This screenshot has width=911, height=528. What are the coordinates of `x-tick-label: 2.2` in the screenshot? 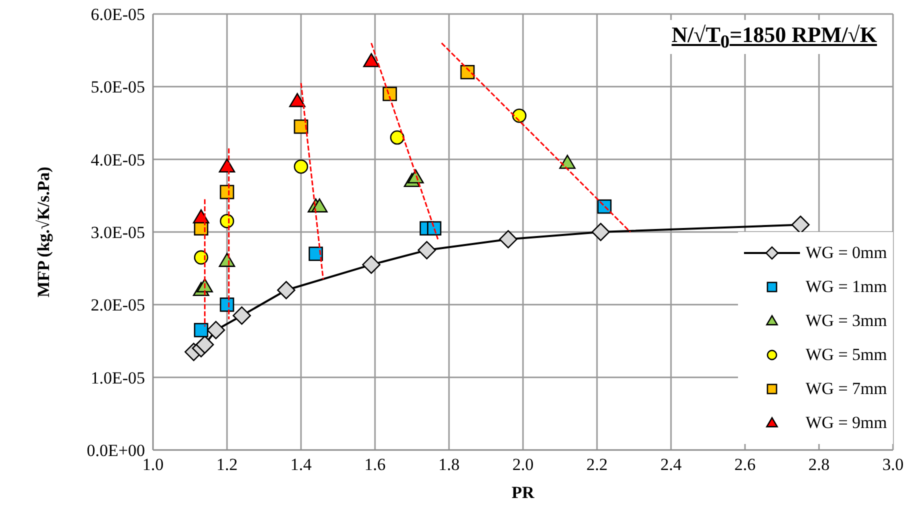 It's located at (597, 464).